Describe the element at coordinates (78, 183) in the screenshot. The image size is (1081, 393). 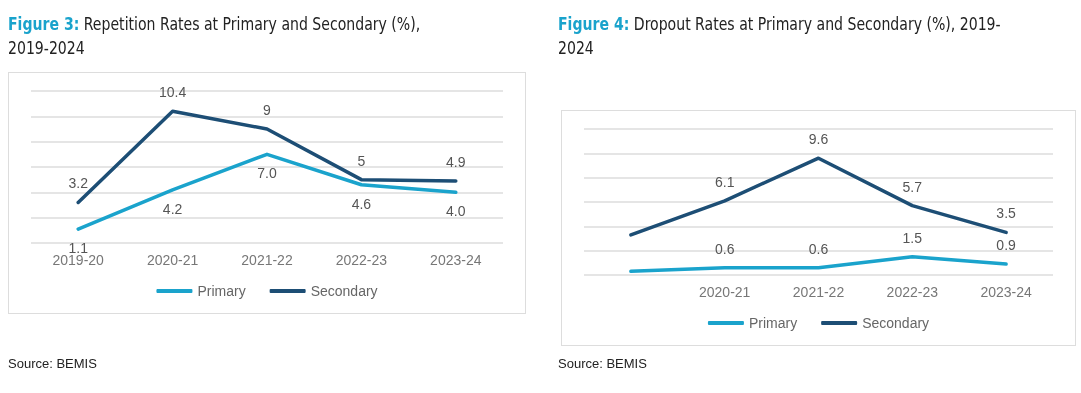
I see `data-label: 3.2` at that location.